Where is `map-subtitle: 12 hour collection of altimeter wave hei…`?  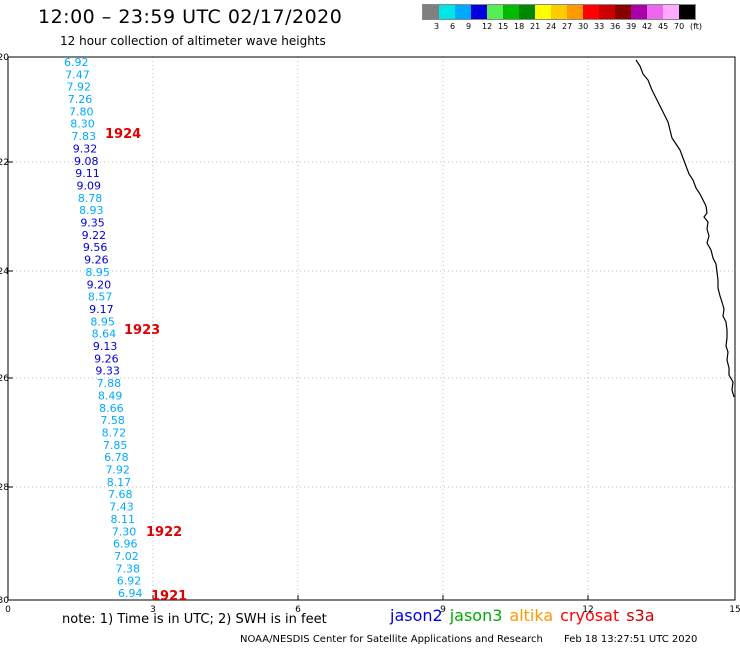 map-subtitle: 12 hour collection of altimeter wave hei… is located at coordinates (193, 41).